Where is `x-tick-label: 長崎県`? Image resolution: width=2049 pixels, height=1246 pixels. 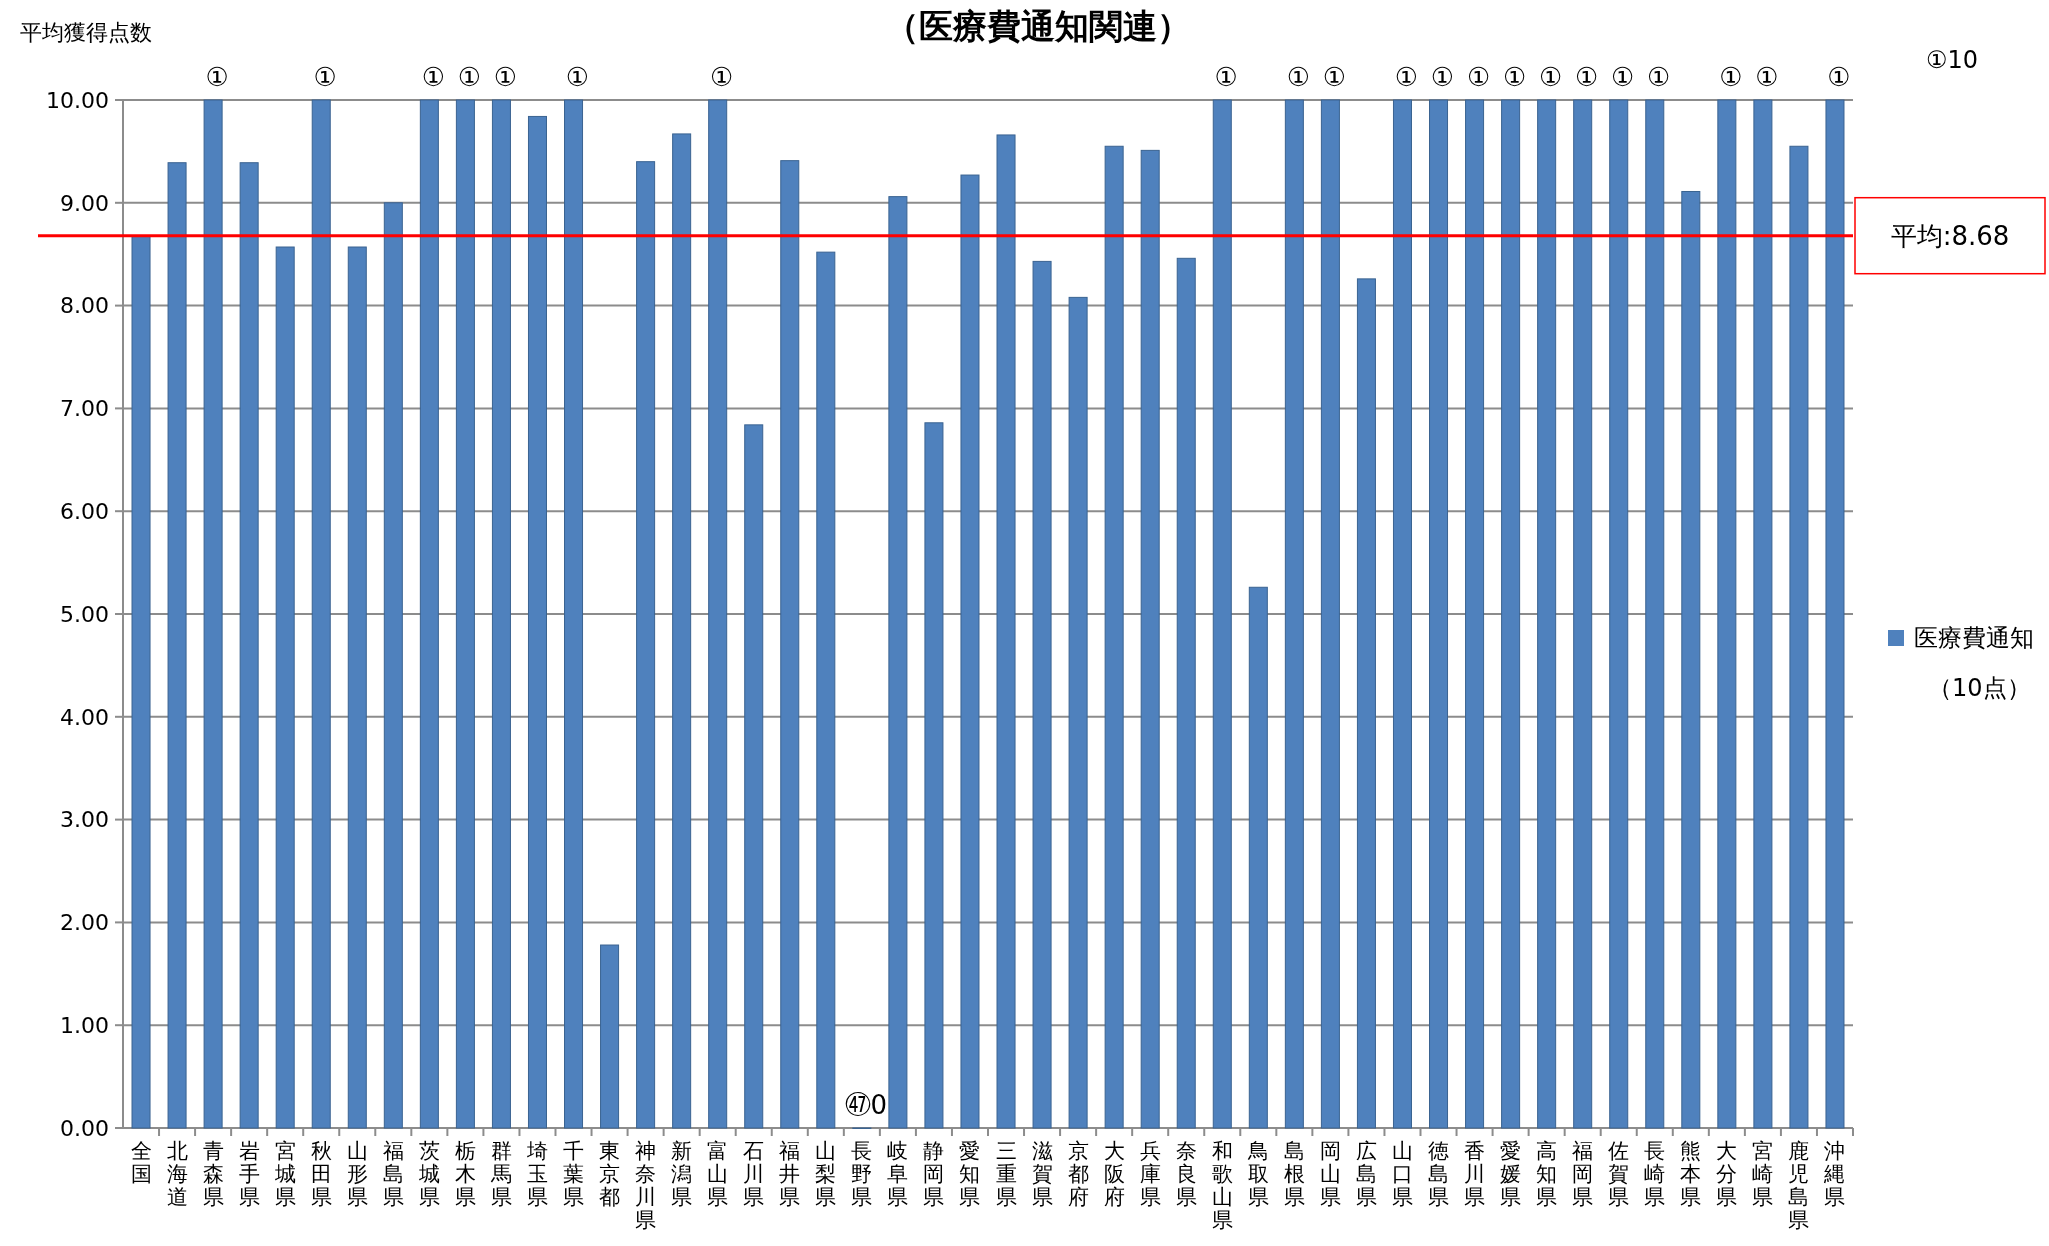 x-tick-label: 長崎県 is located at coordinates (1655, 1174).